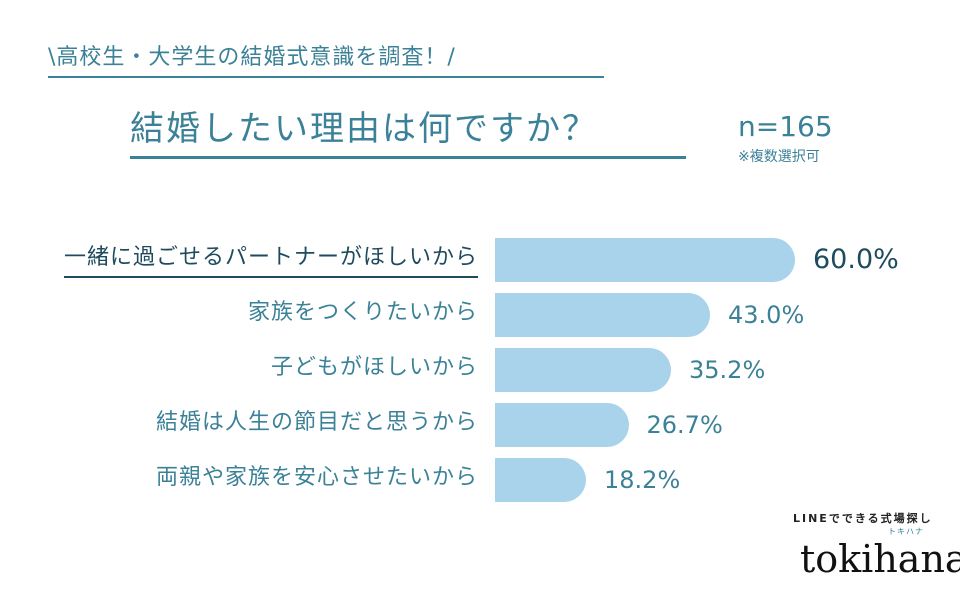 This screenshot has width=960, height=600. I want to click on tokihana-logo: tokihana, so click(880, 559).